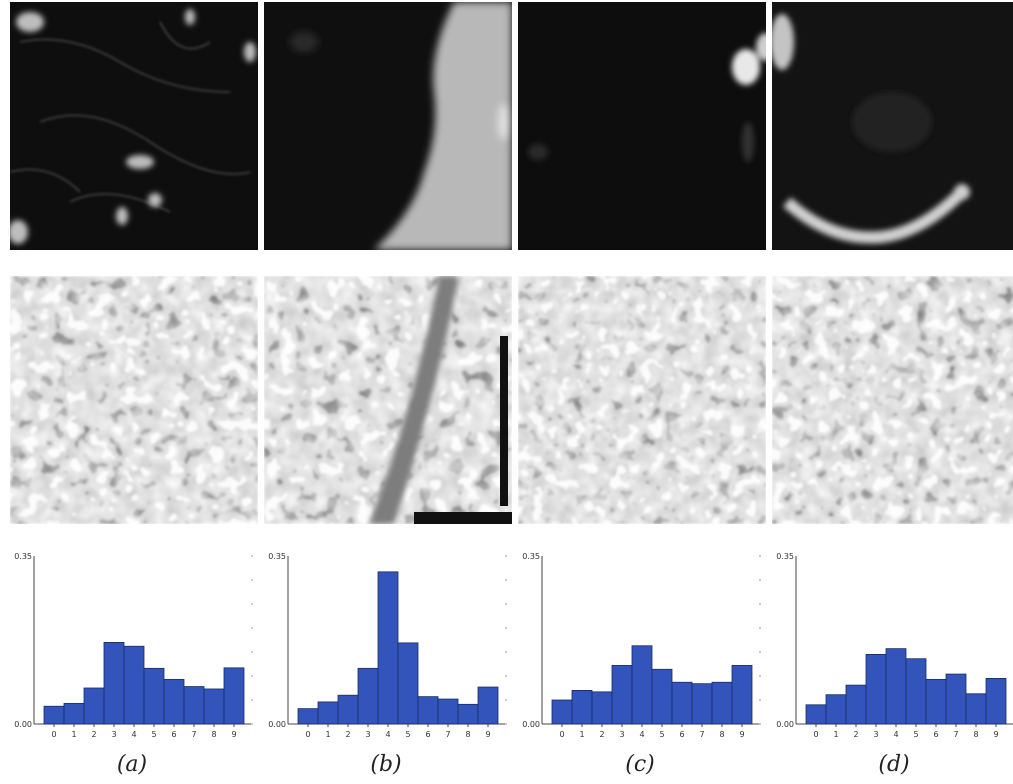  Describe the element at coordinates (640, 764) in the screenshot. I see `caption-c: (c)` at that location.